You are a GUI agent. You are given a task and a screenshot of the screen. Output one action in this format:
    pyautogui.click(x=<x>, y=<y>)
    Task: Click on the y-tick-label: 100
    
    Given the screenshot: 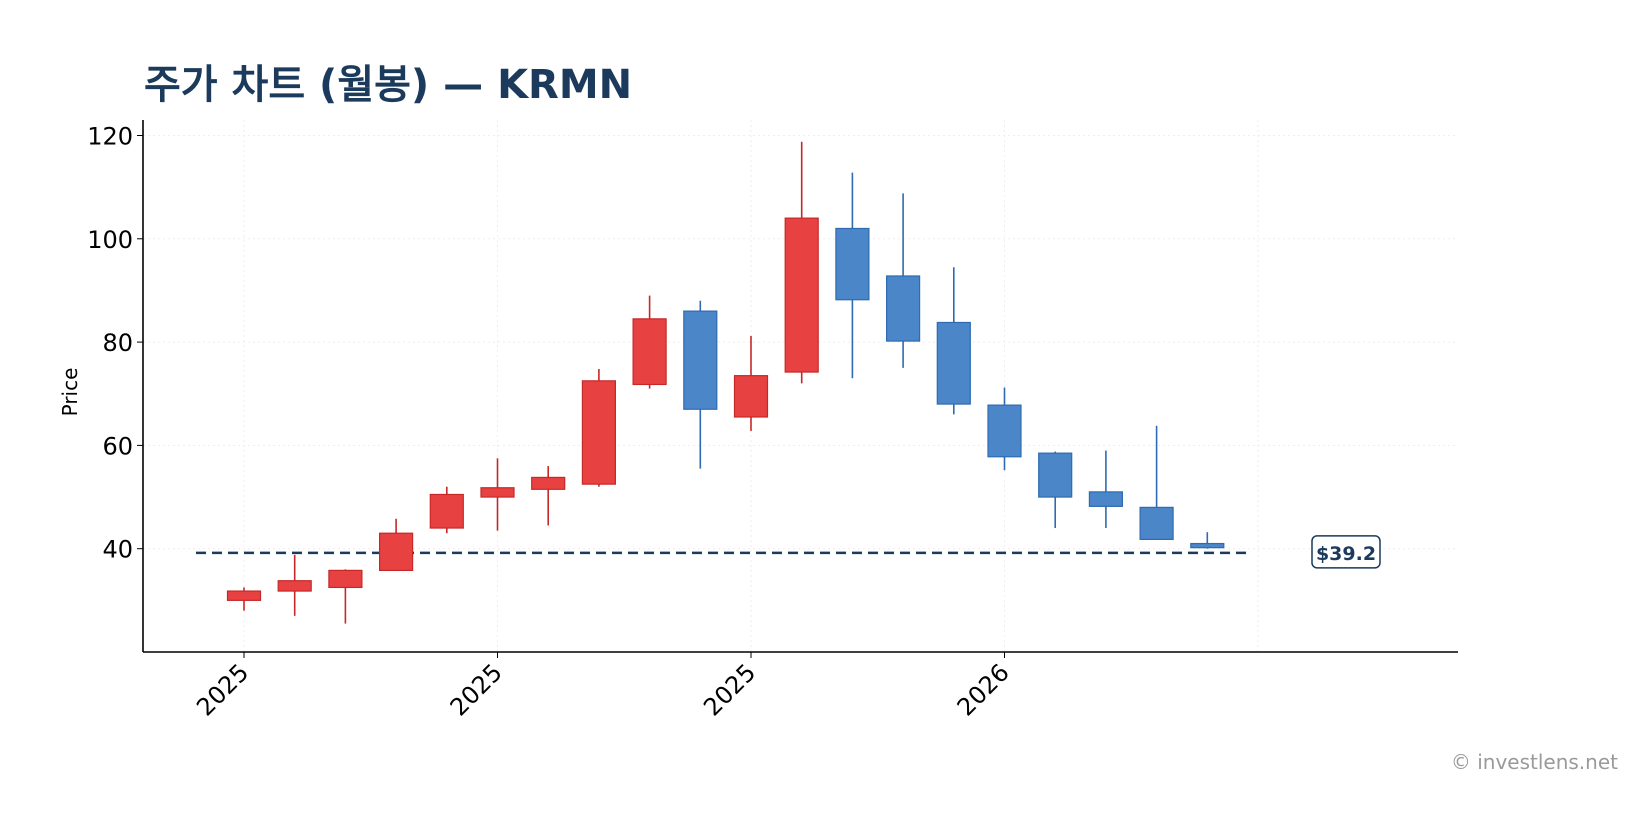 What is the action you would take?
    pyautogui.click(x=110, y=240)
    